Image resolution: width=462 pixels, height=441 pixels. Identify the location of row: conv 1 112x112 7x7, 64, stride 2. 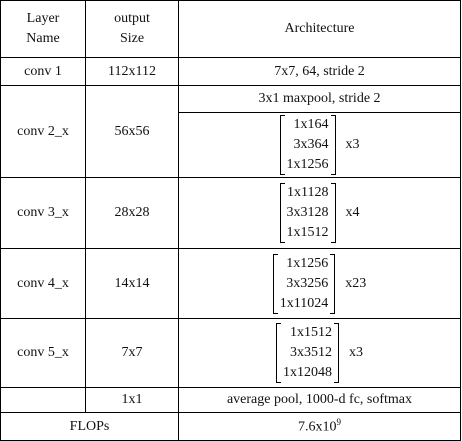
(230, 71).